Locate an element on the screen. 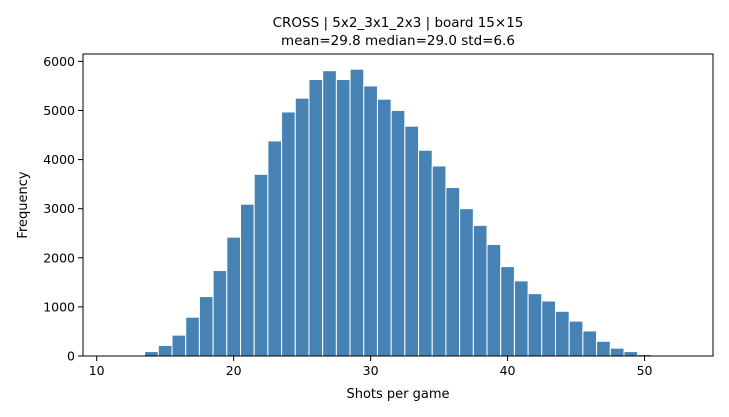  x-tick-label: 10 is located at coordinates (97, 370).